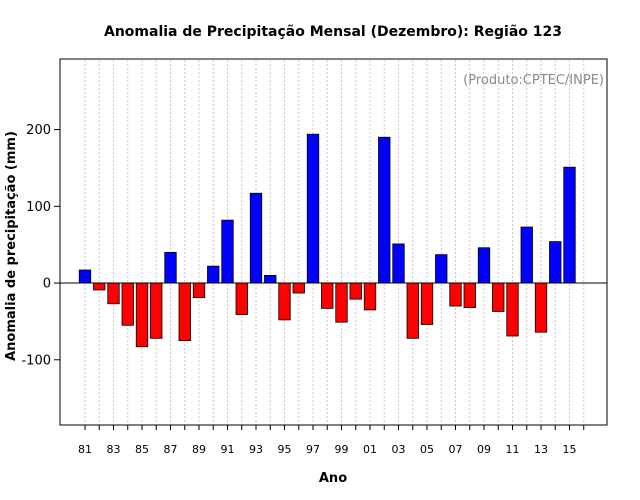 This screenshot has height=500, width=640. Describe the element at coordinates (533, 80) in the screenshot. I see `credit-label: (Produto:CPTEC/INPE)` at that location.